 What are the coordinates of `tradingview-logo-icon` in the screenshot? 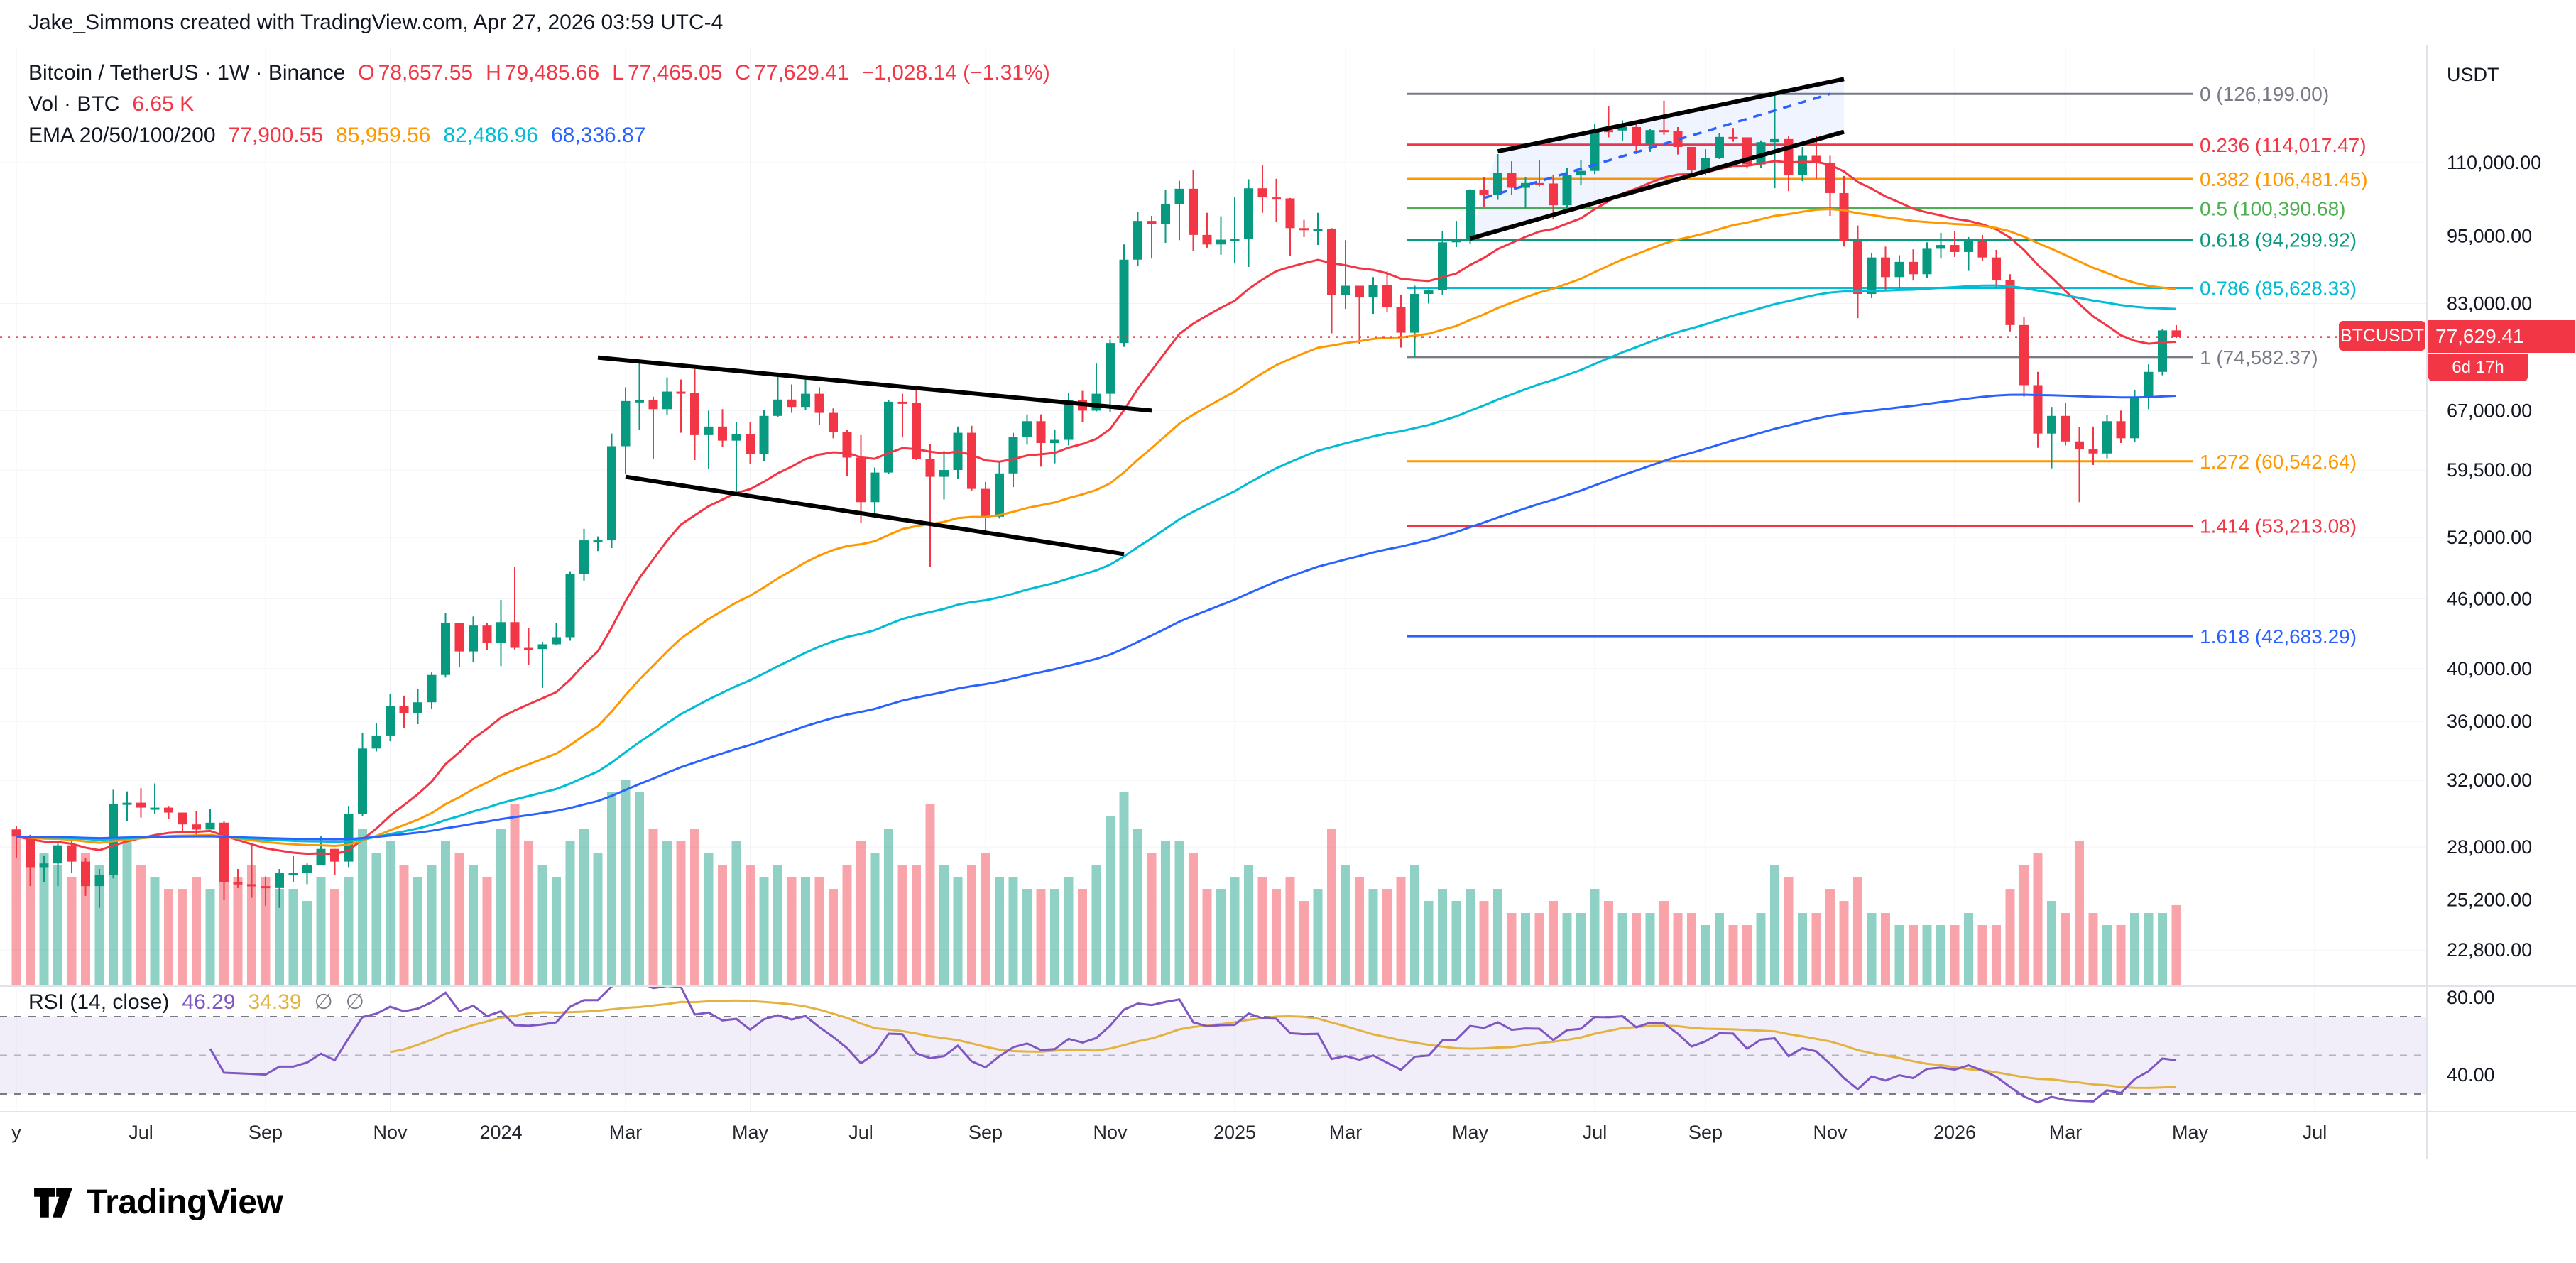 It's located at (53, 1202).